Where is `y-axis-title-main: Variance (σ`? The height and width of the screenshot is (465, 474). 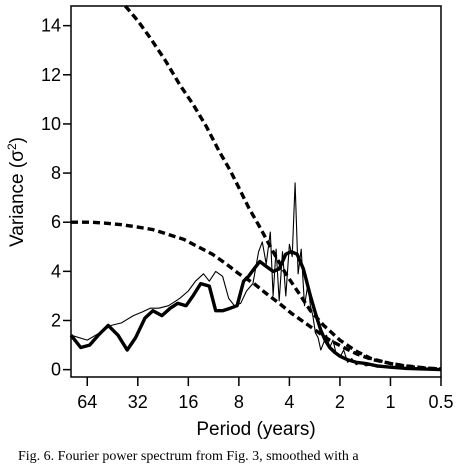 y-axis-title-main: Variance (σ is located at coordinates (17, 198).